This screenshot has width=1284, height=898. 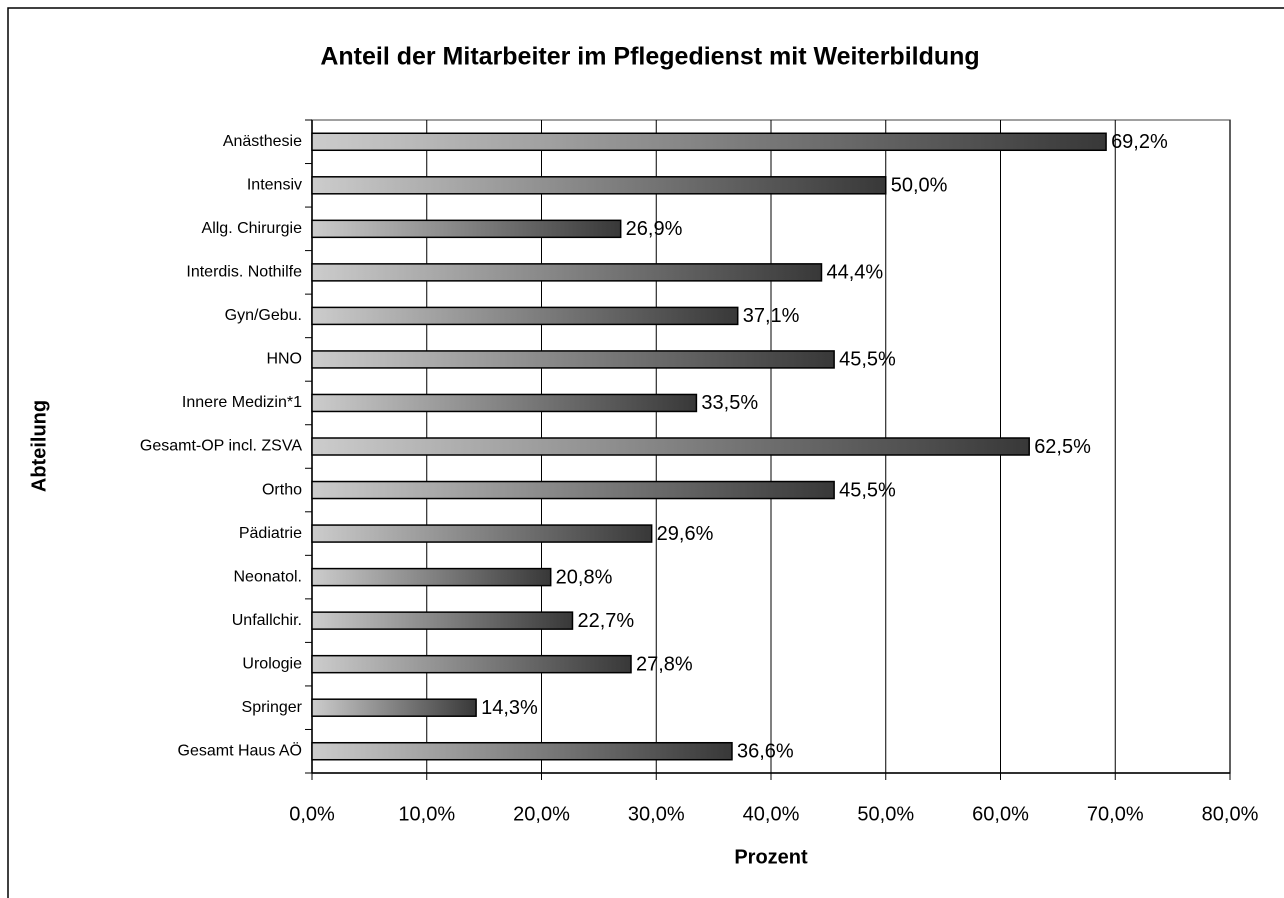 I want to click on value-label: 20,8%, so click(x=584, y=577).